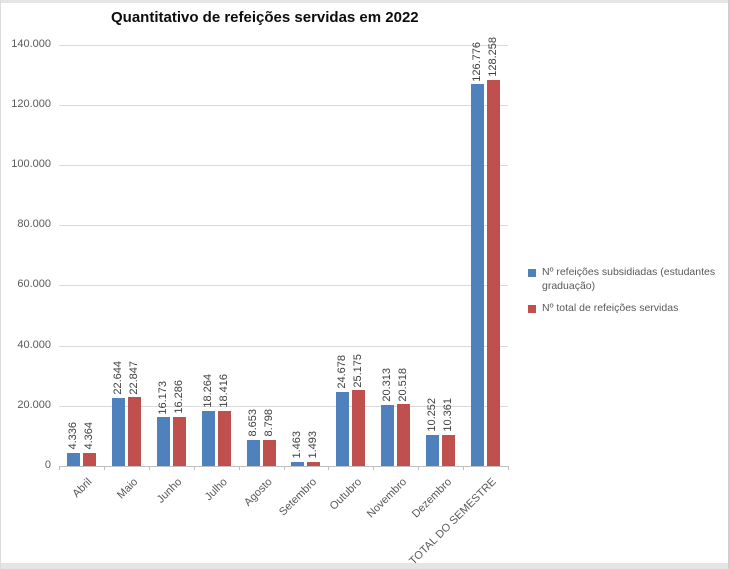 This screenshot has height=569, width=730. What do you see at coordinates (216, 490) in the screenshot?
I see `x-category-label: Julho` at bounding box center [216, 490].